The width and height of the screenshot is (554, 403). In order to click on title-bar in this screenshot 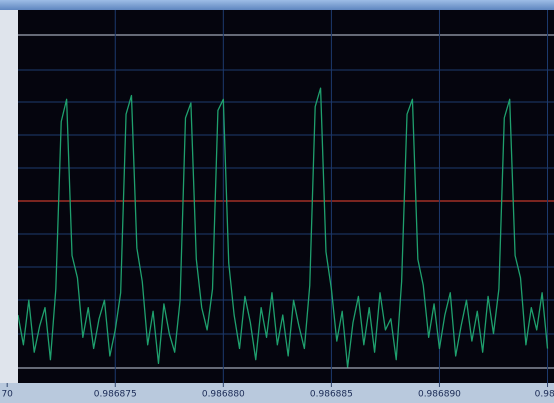, I will do `click(277, 5)`.